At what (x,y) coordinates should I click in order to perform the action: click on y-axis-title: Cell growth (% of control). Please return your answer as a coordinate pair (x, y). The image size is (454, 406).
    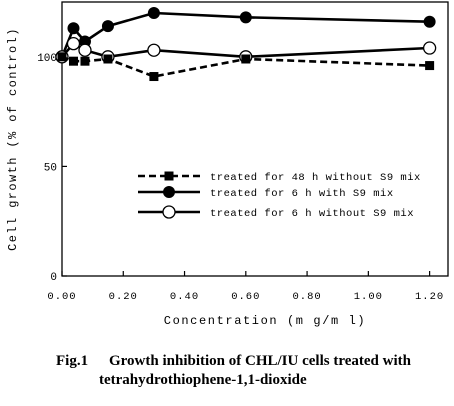
    Looking at the image, I should click on (13, 139).